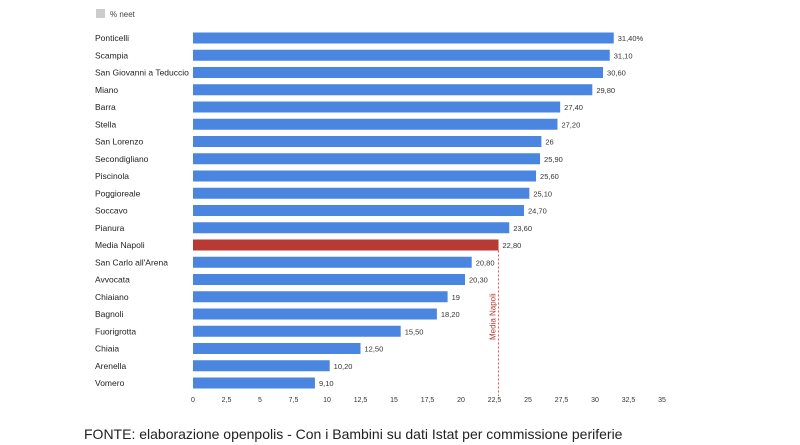 The image size is (800, 445). Describe the element at coordinates (110, 366) in the screenshot. I see `category-label: Arenella` at that location.